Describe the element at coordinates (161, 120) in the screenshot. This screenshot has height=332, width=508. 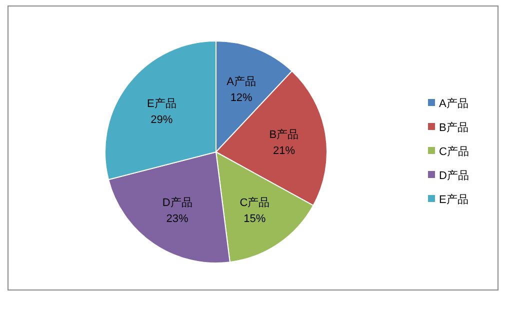
I see `data-label: 29%` at that location.